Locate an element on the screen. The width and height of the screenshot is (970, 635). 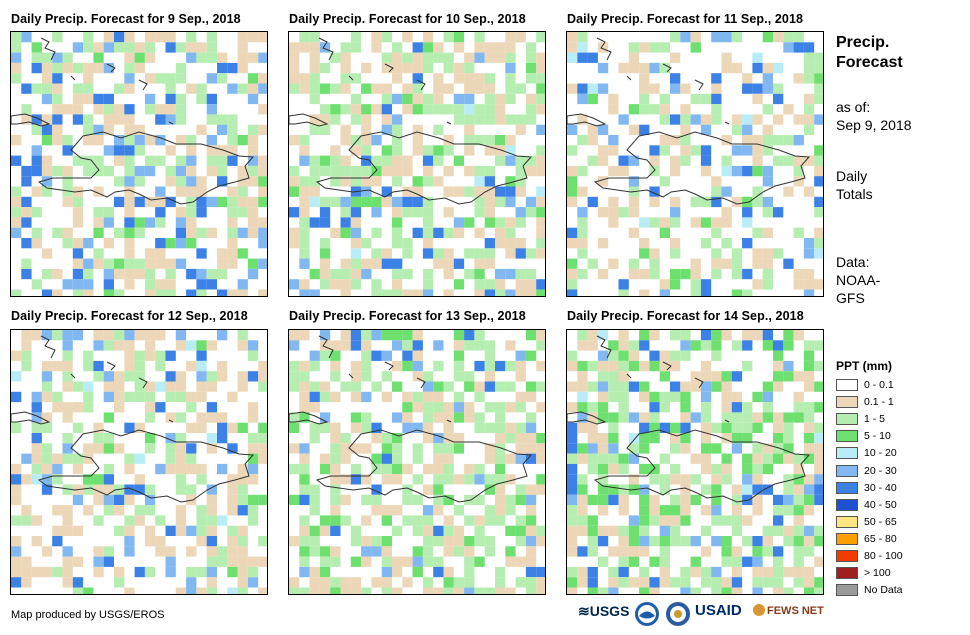
legend-label: 20 - 30 is located at coordinates (880, 470).